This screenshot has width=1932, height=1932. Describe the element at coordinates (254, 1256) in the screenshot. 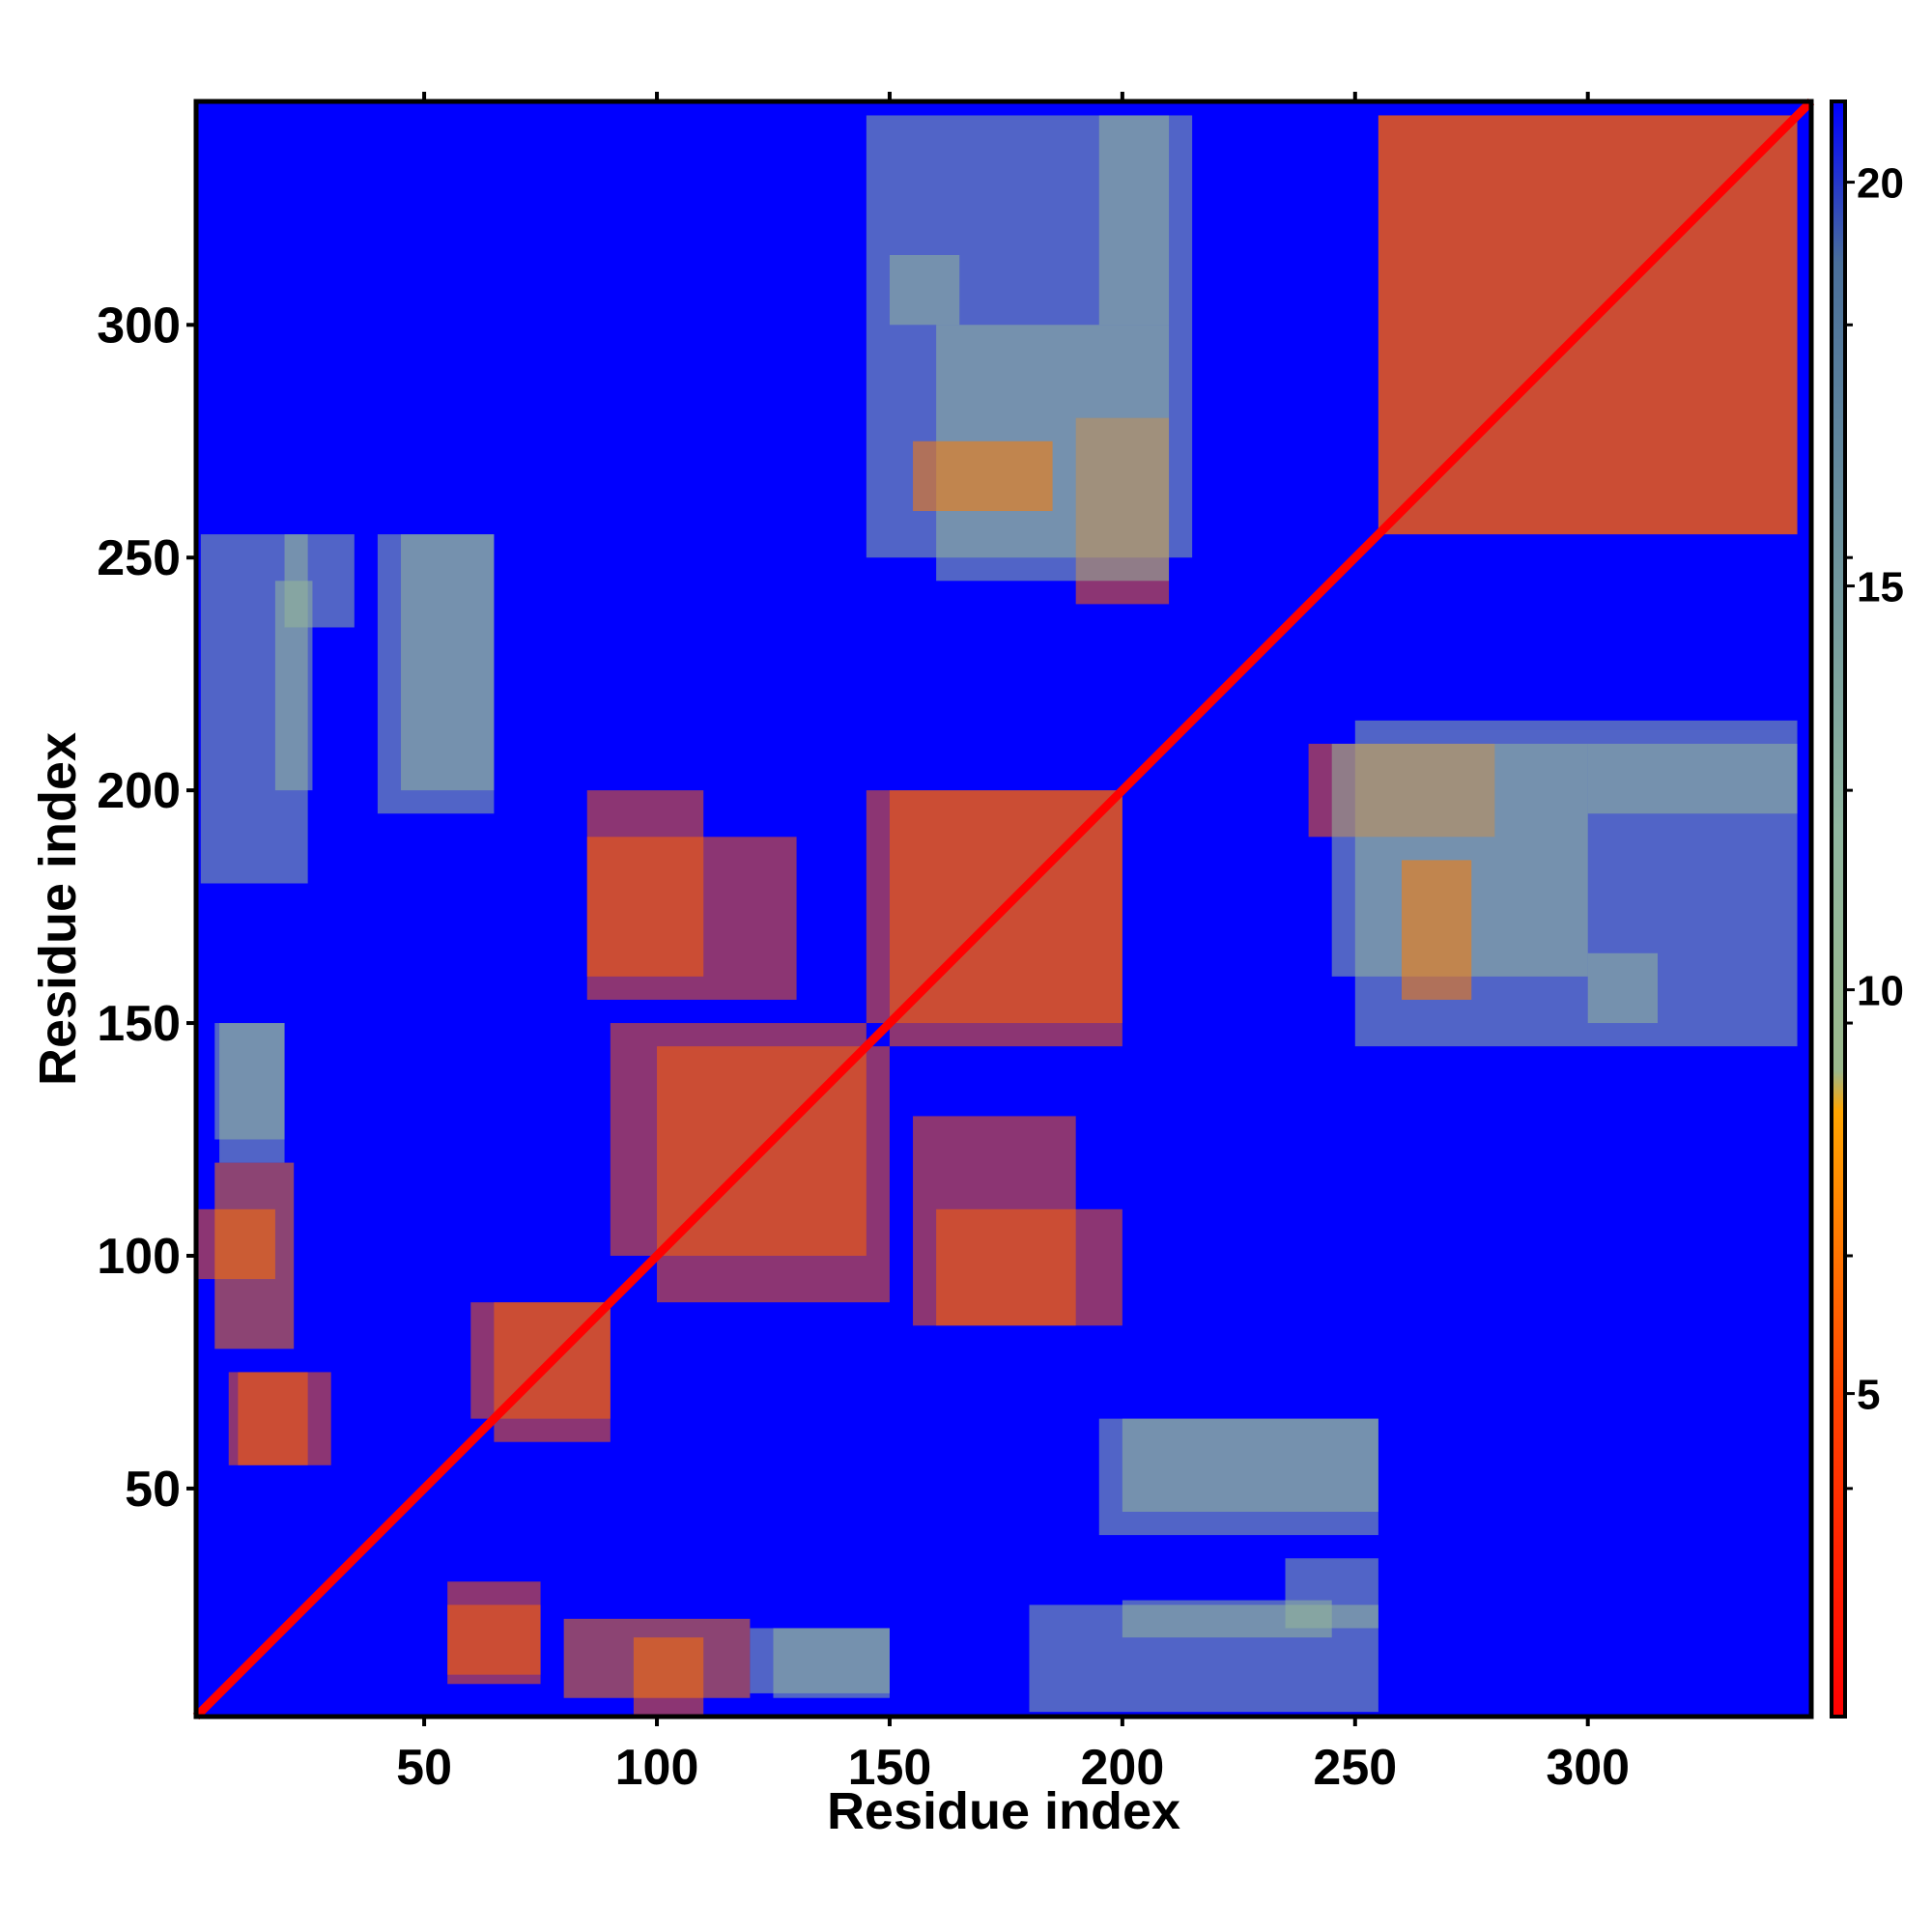

I see `heatmap-region-6-mirror` at that location.